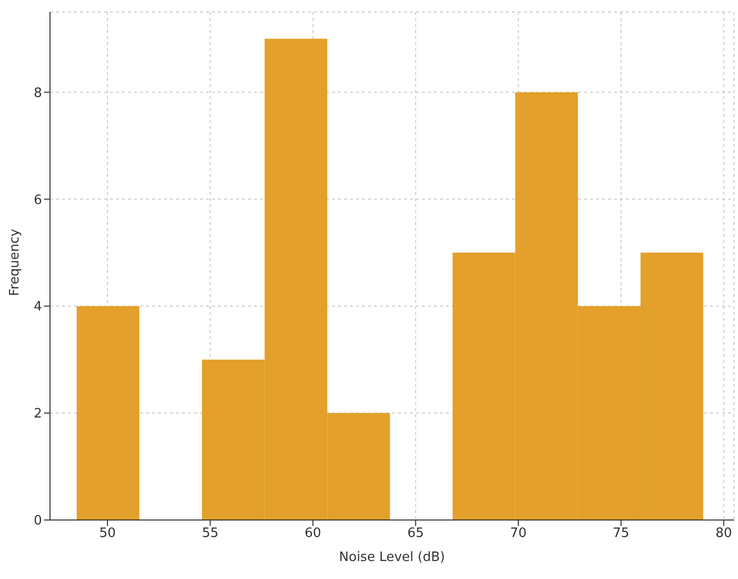 This screenshot has height=579, width=738. What do you see at coordinates (518, 534) in the screenshot?
I see `x-tick-label: 70` at bounding box center [518, 534].